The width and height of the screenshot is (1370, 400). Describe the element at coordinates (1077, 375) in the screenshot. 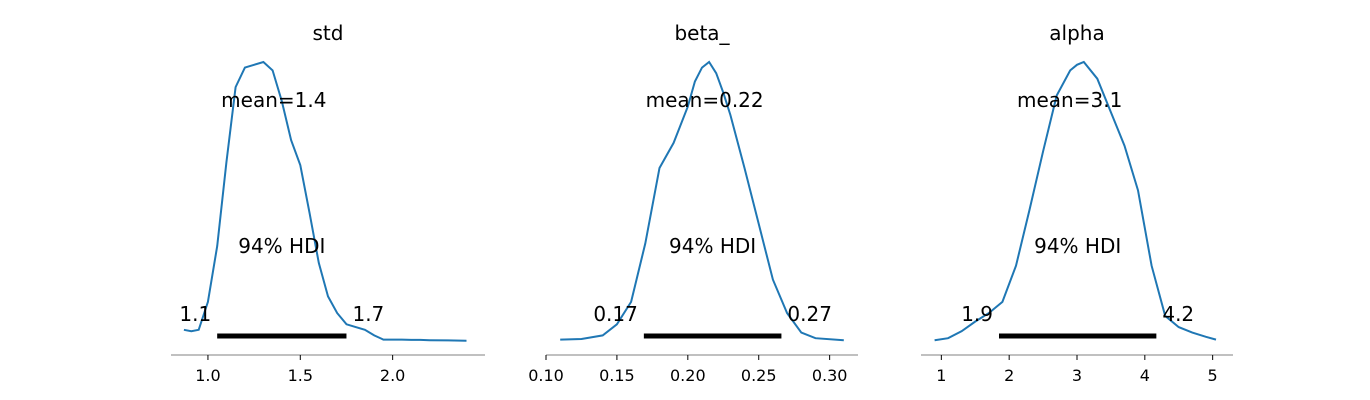

I see `x-tick-label: 3` at that location.